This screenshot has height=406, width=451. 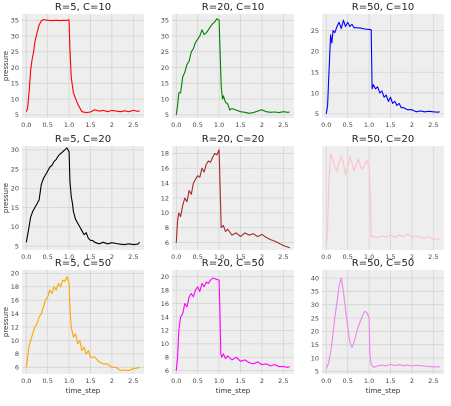 What do you see at coordinates (233, 139) in the screenshot?
I see `subplot-title: R=20, C=20` at bounding box center [233, 139].